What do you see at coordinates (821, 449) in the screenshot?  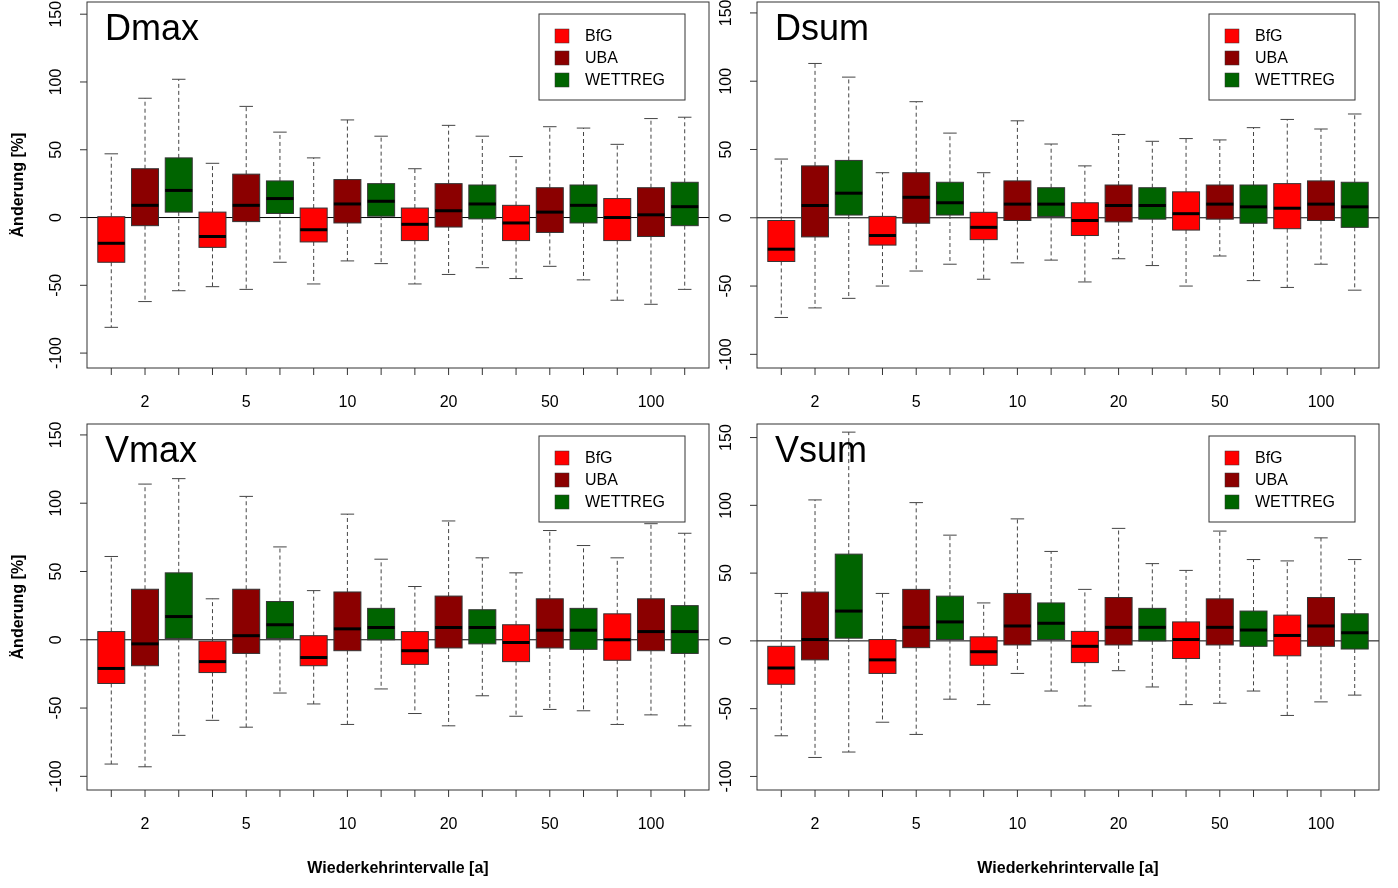 I see `chart-title: Vsum` at bounding box center [821, 449].